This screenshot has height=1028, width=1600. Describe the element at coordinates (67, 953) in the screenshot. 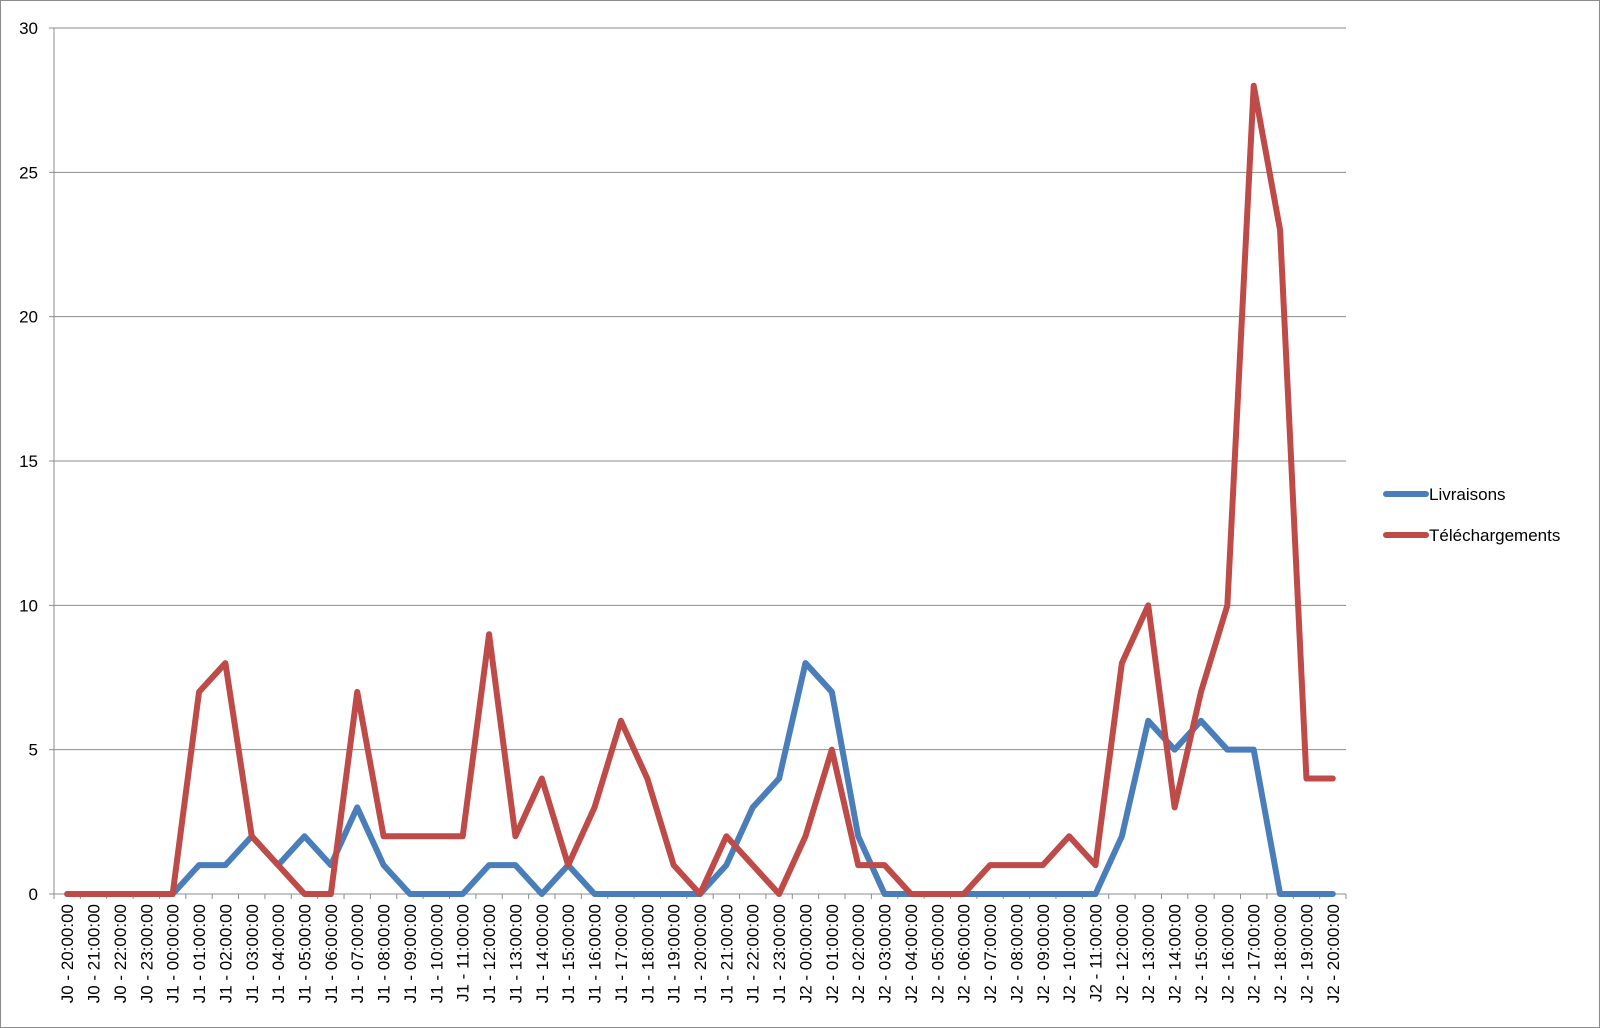

I see `x-tick-label: J0 - 20:00:00` at that location.